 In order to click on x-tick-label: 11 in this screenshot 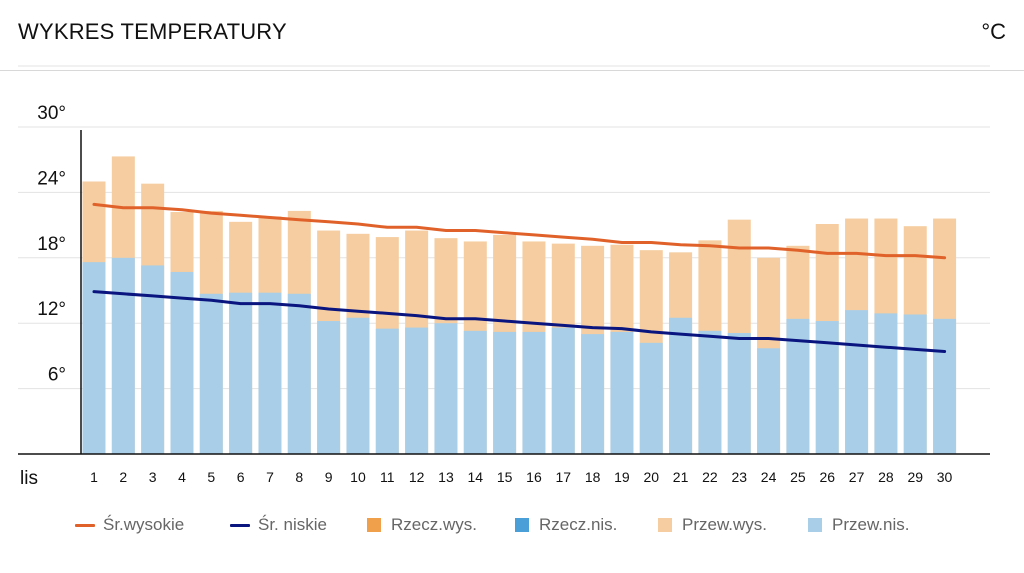, I will do `click(387, 477)`.